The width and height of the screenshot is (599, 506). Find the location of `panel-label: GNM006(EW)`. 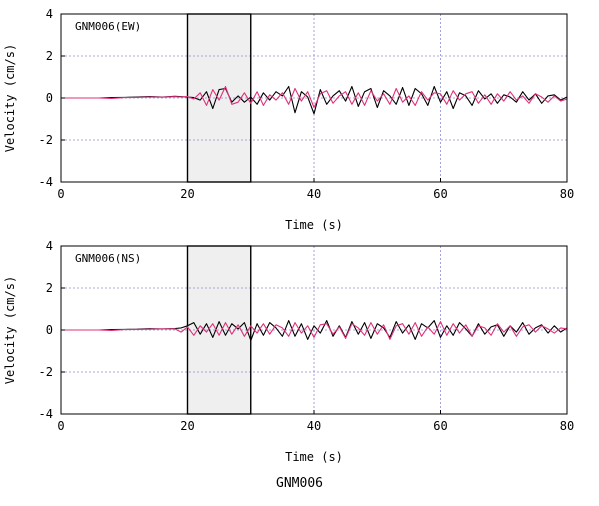

panel-label: GNM006(EW) is located at coordinates (108, 26).